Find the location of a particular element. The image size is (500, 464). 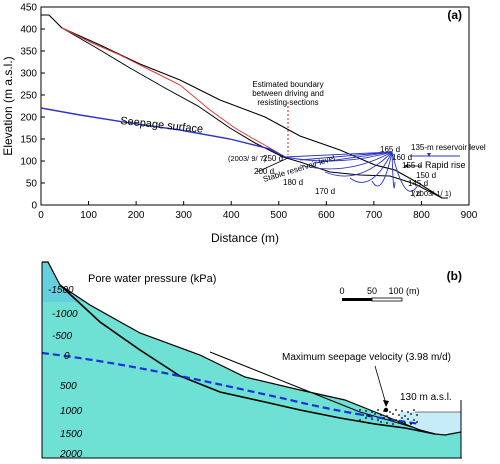

y-axis-ticks: 0 50 100 150 200 250 300 350 400 450 is located at coordinates (32, 107).